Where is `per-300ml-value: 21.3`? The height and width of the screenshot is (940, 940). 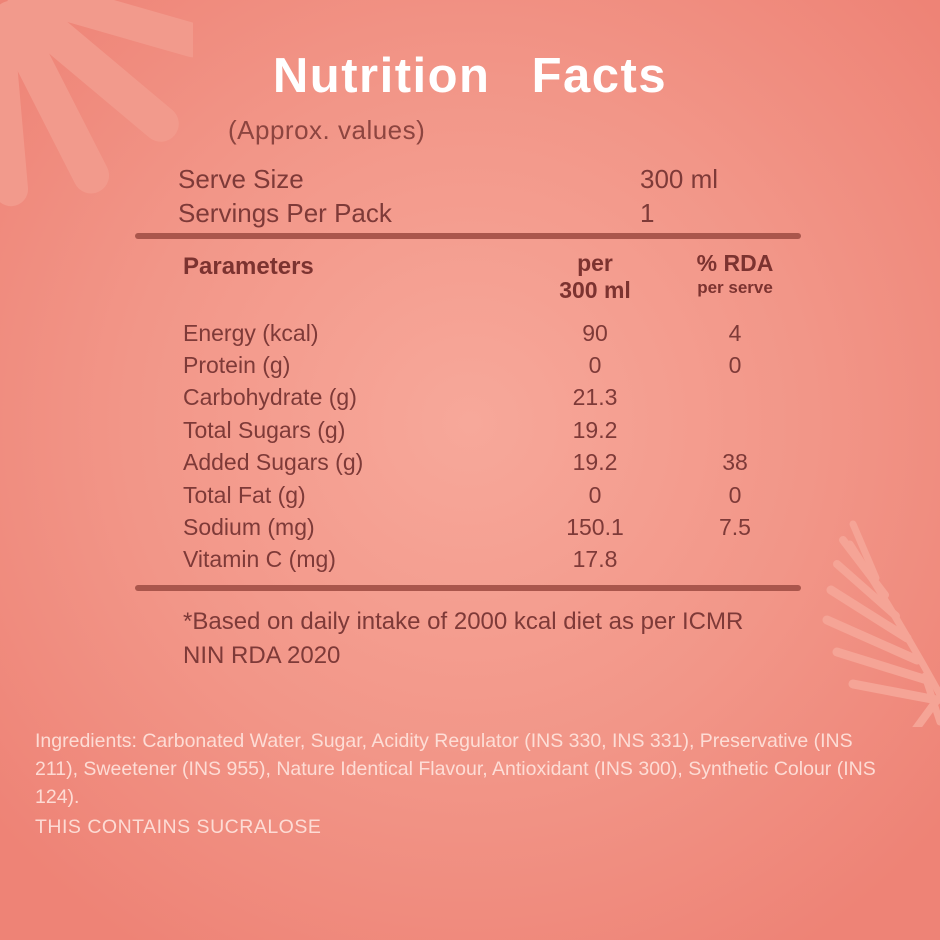
per-300ml-value: 21.3 is located at coordinates (595, 397).